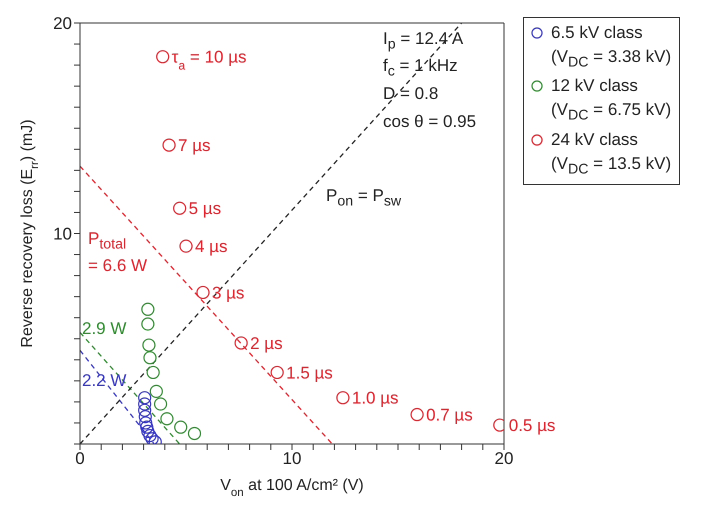 The image size is (714, 515). I want to click on annotation: 2.2 W, so click(104, 381).